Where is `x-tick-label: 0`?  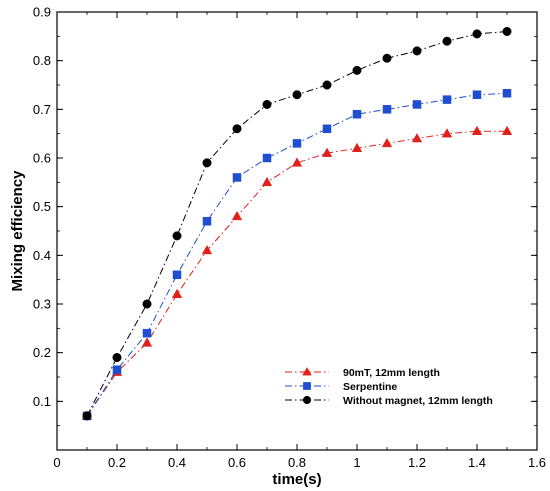
x-tick-label: 0 is located at coordinates (56, 462).